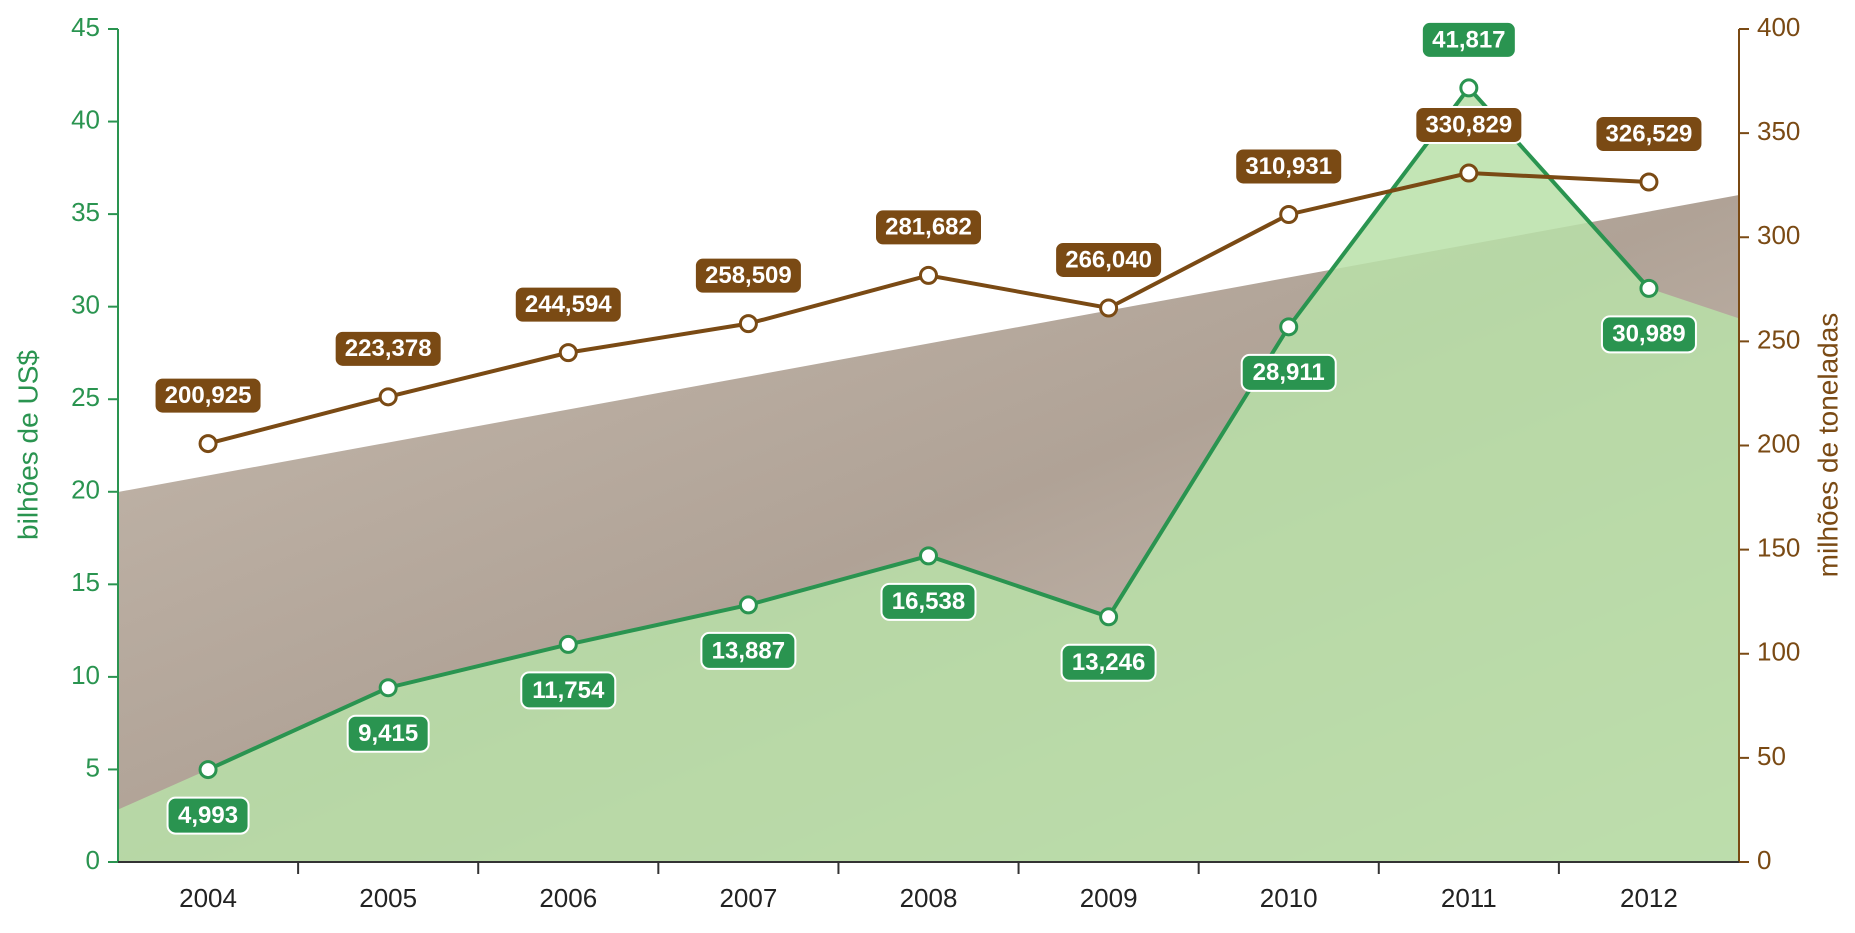 The width and height of the screenshot is (1855, 933). Describe the element at coordinates (1827, 445) in the screenshot. I see `y2-axis-label: milhões de toneladas` at that location.